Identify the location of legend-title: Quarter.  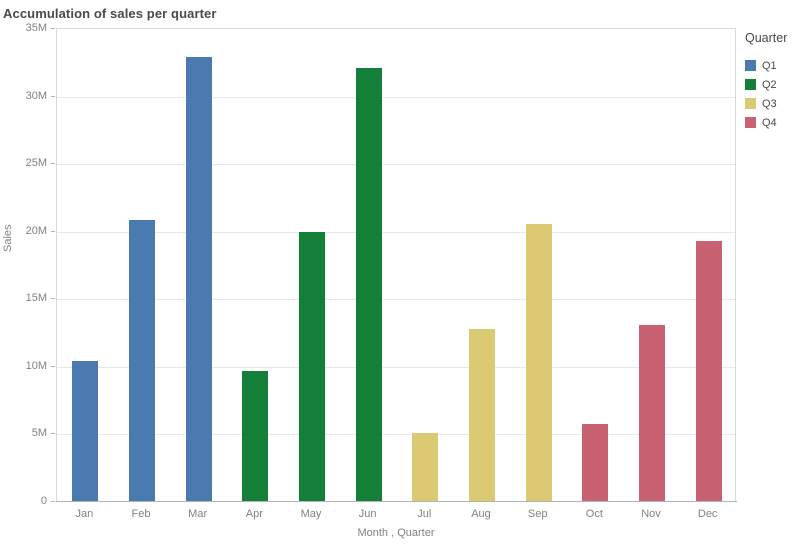
(766, 38).